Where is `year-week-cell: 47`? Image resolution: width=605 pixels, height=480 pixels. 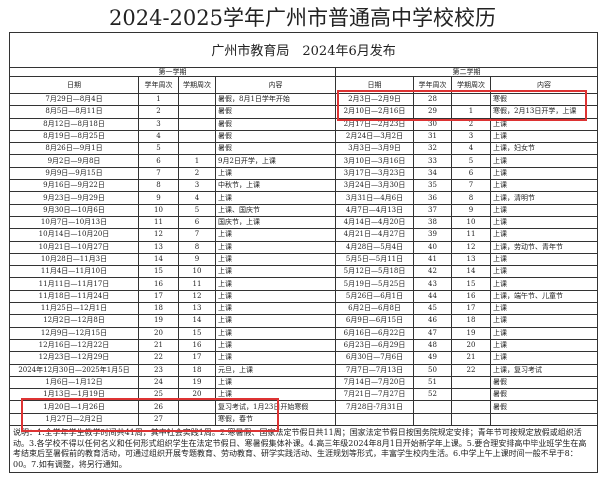
year-week-cell: 47 is located at coordinates (432, 333).